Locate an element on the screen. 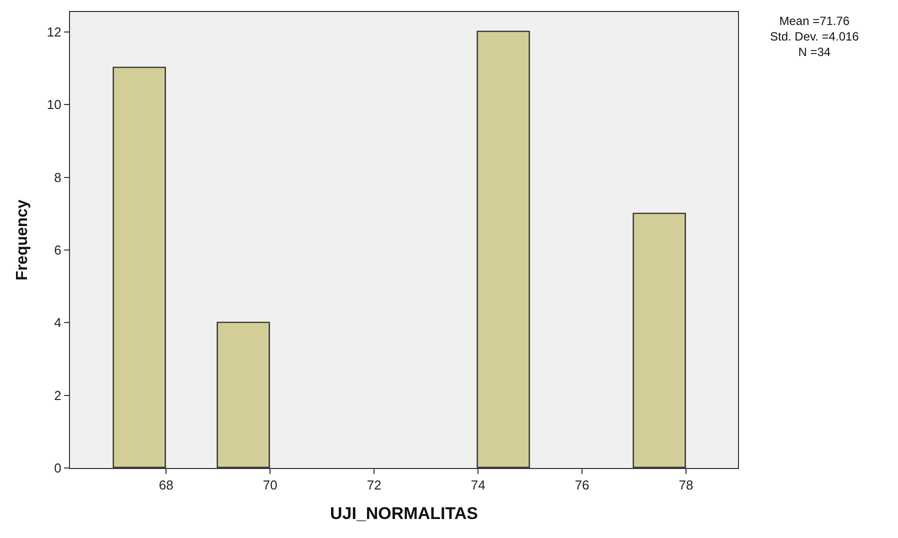 This screenshot has height=538, width=898. x-tick-label: 76 is located at coordinates (582, 485).